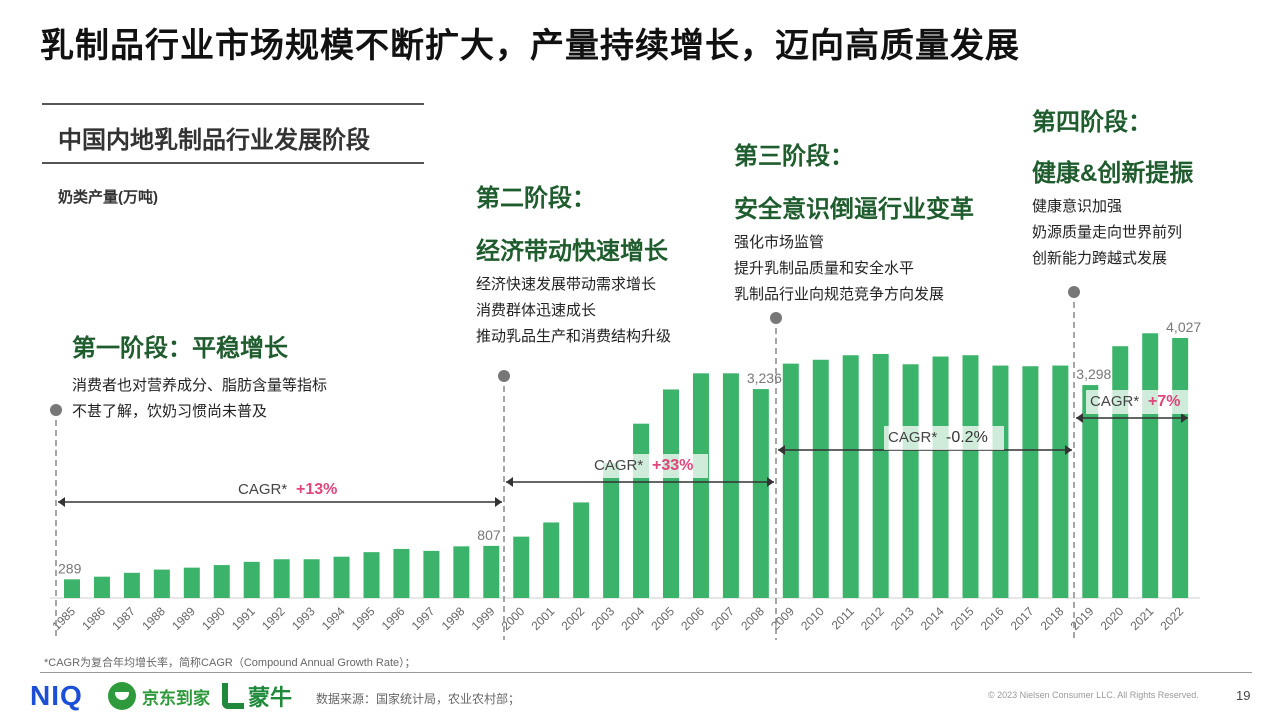 The width and height of the screenshot is (1280, 720). Describe the element at coordinates (912, 437) in the screenshot. I see `cagr-label-3: CAGR*` at that location.